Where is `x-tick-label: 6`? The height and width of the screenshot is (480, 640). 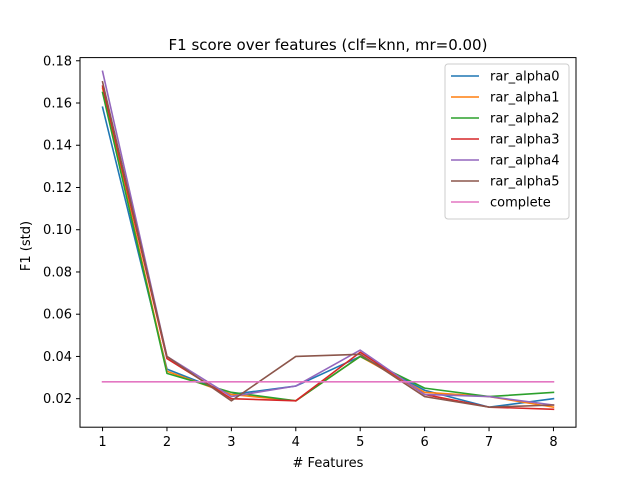
x-tick-label: 6 is located at coordinates (424, 442).